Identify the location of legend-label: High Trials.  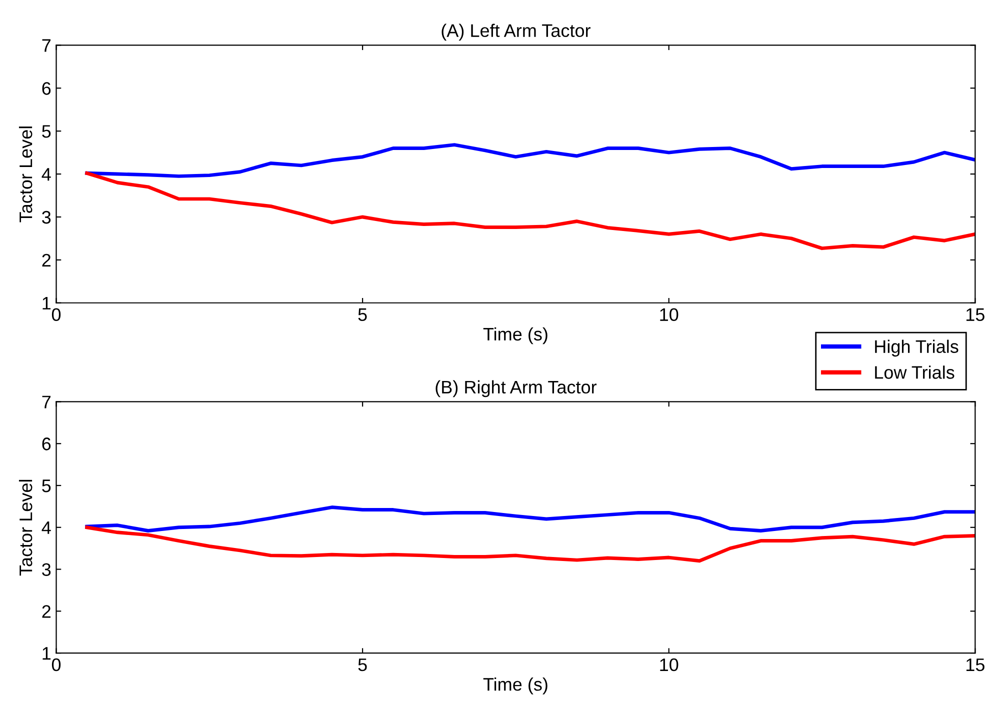
(916, 348).